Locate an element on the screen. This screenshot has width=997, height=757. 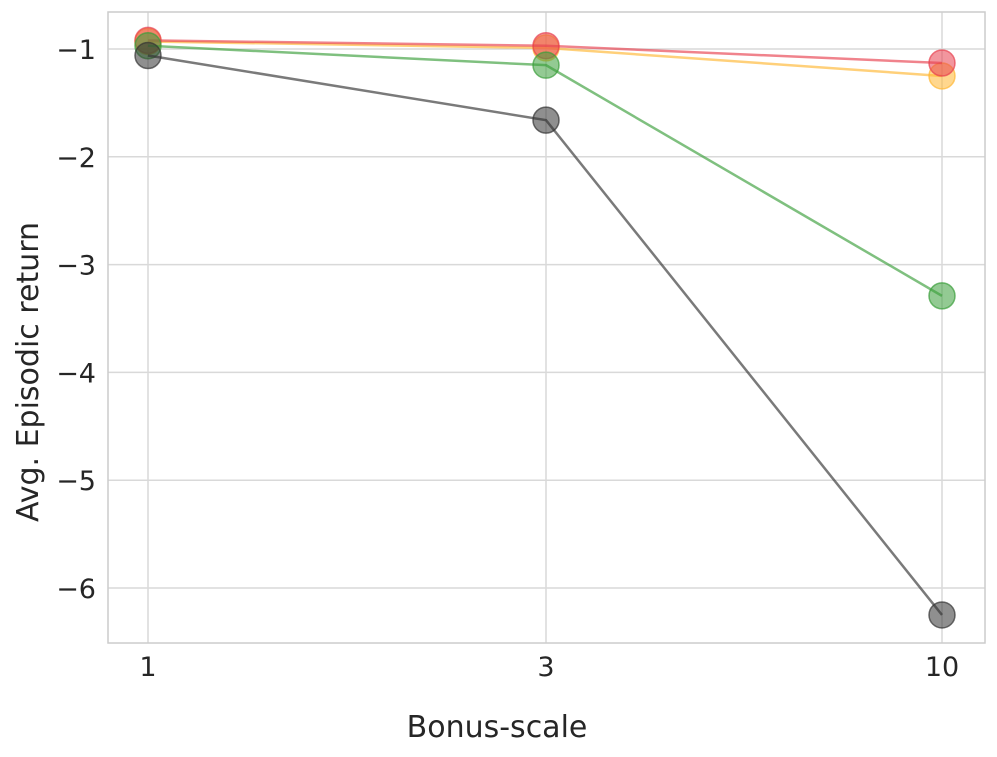
y-tick-label: −3 is located at coordinates (76, 266).